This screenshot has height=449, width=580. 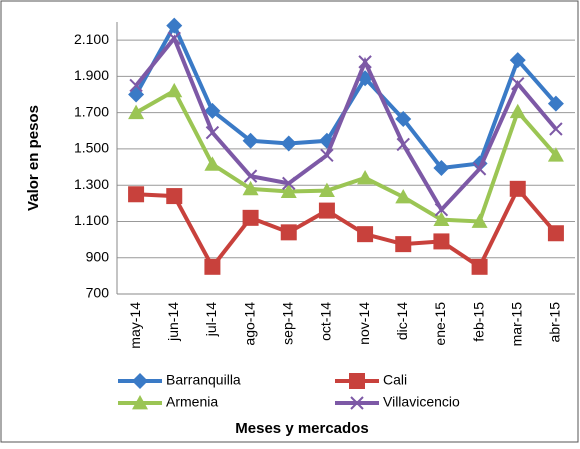 What do you see at coordinates (211, 319) in the screenshot?
I see `x-tick-label: jul-14` at bounding box center [211, 319].